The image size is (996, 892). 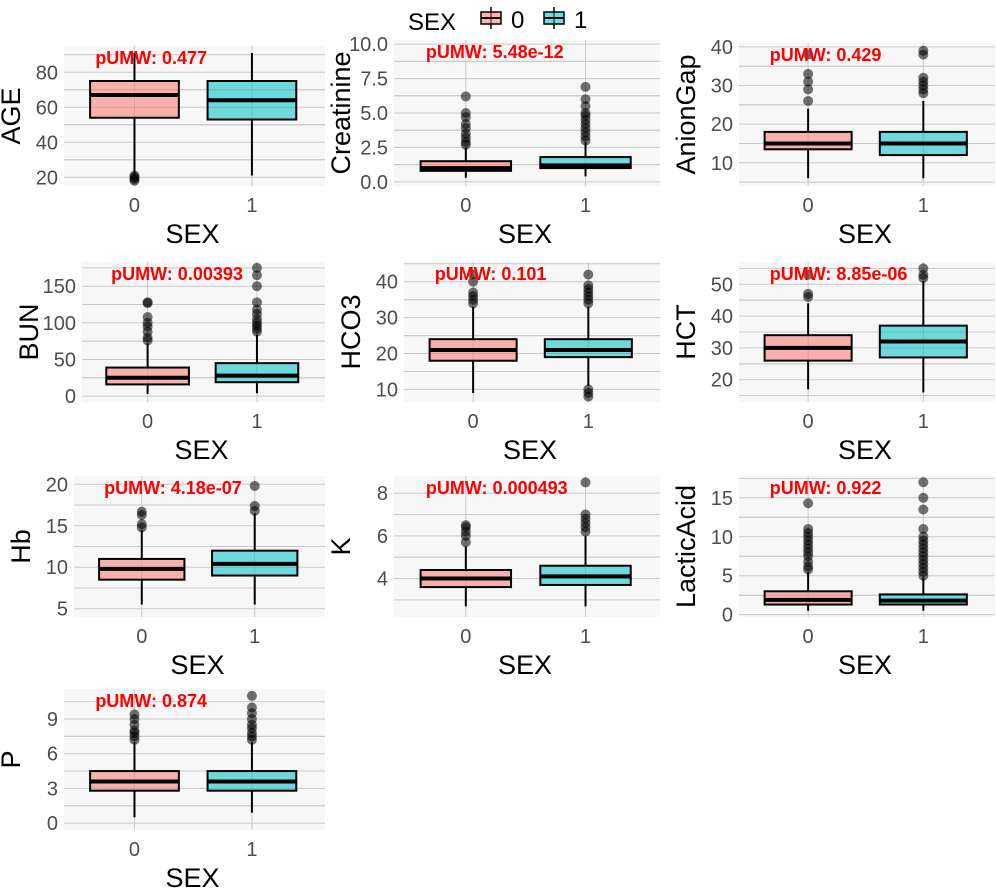 I want to click on panel-lacticacid: 0 5 10 15 0 1 SEX LacticAcid pUMW: 0.922, so click(x=833, y=578).